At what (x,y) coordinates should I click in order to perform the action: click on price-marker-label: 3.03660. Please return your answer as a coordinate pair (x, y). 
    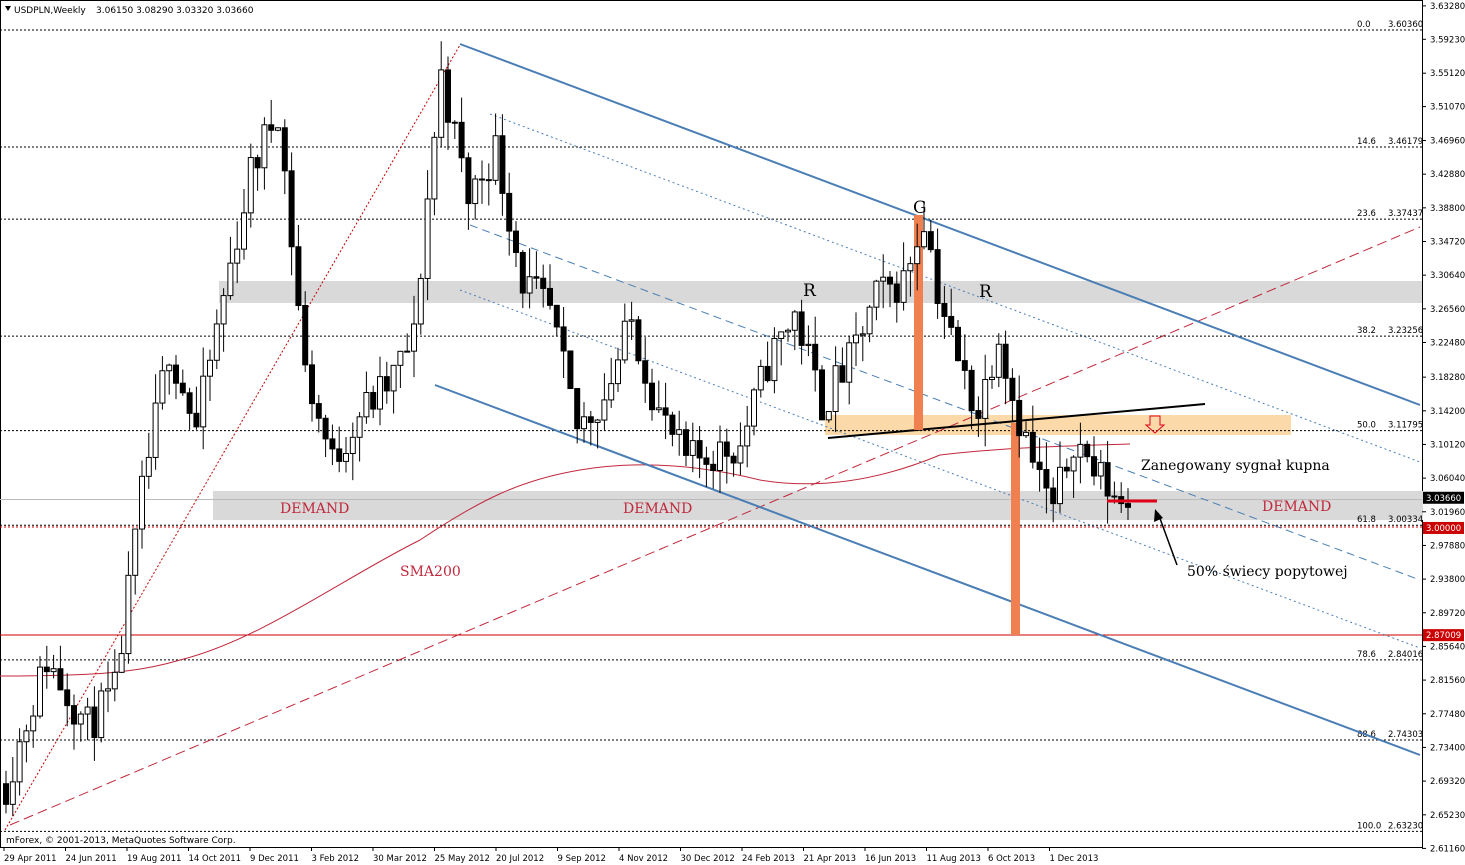
    Looking at the image, I should click on (1443, 499).